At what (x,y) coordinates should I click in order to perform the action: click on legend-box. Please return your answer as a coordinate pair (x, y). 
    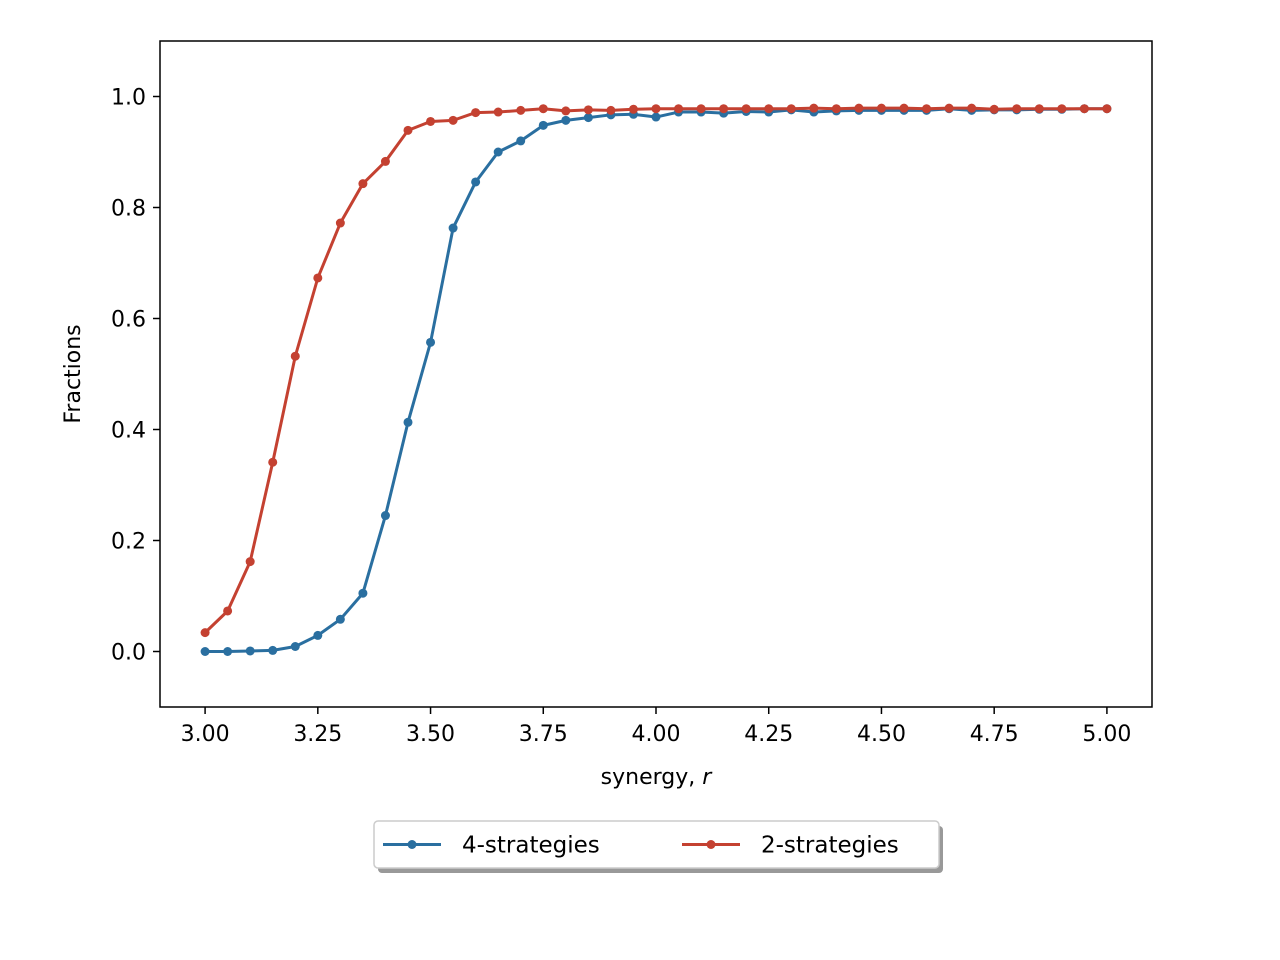
    Looking at the image, I should click on (656, 844).